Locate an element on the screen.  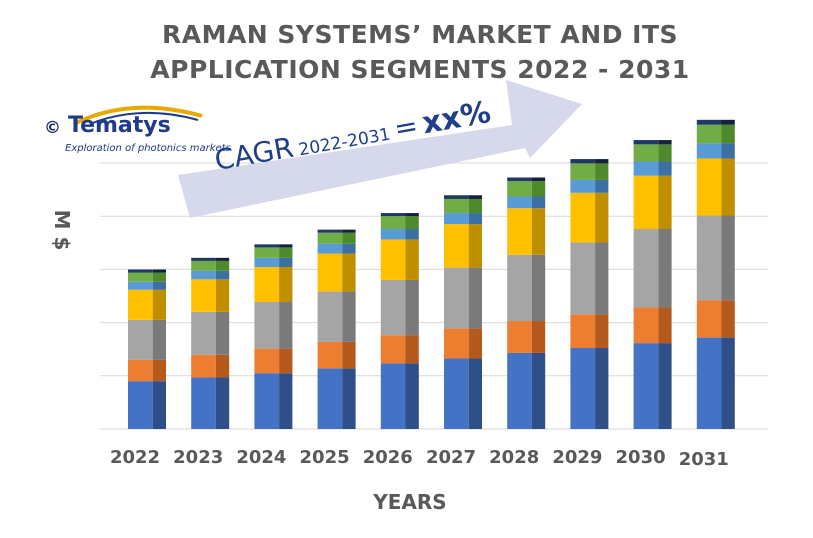
x-tick-label-2029: 2029 is located at coordinates (577, 457).